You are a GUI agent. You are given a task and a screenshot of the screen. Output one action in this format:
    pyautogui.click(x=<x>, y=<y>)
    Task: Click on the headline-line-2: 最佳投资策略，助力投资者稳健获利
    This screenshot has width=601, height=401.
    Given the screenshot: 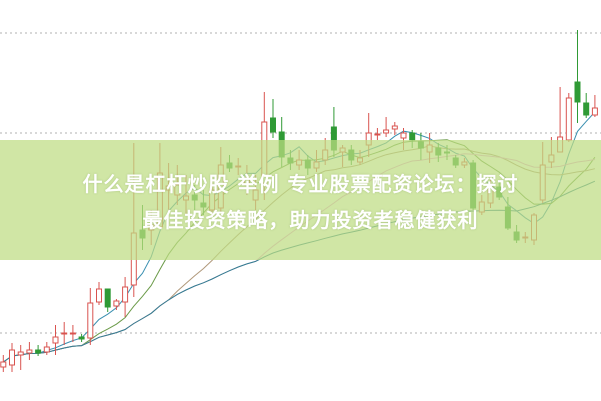 What is the action you would take?
    pyautogui.click(x=310, y=220)
    